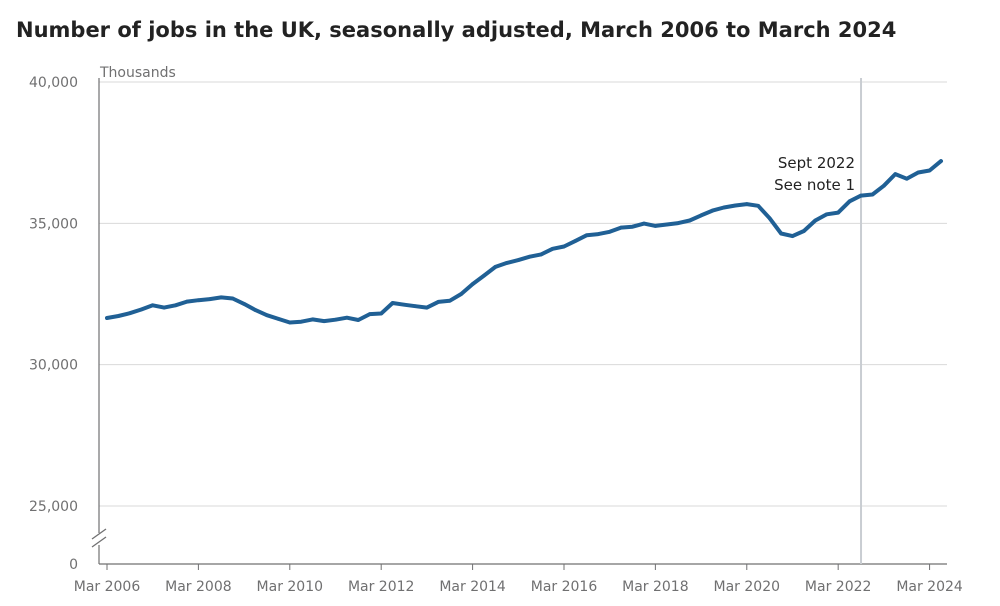 The image size is (1000, 606). What do you see at coordinates (73, 565) in the screenshot?
I see `y-tick-label: 0` at bounding box center [73, 565].